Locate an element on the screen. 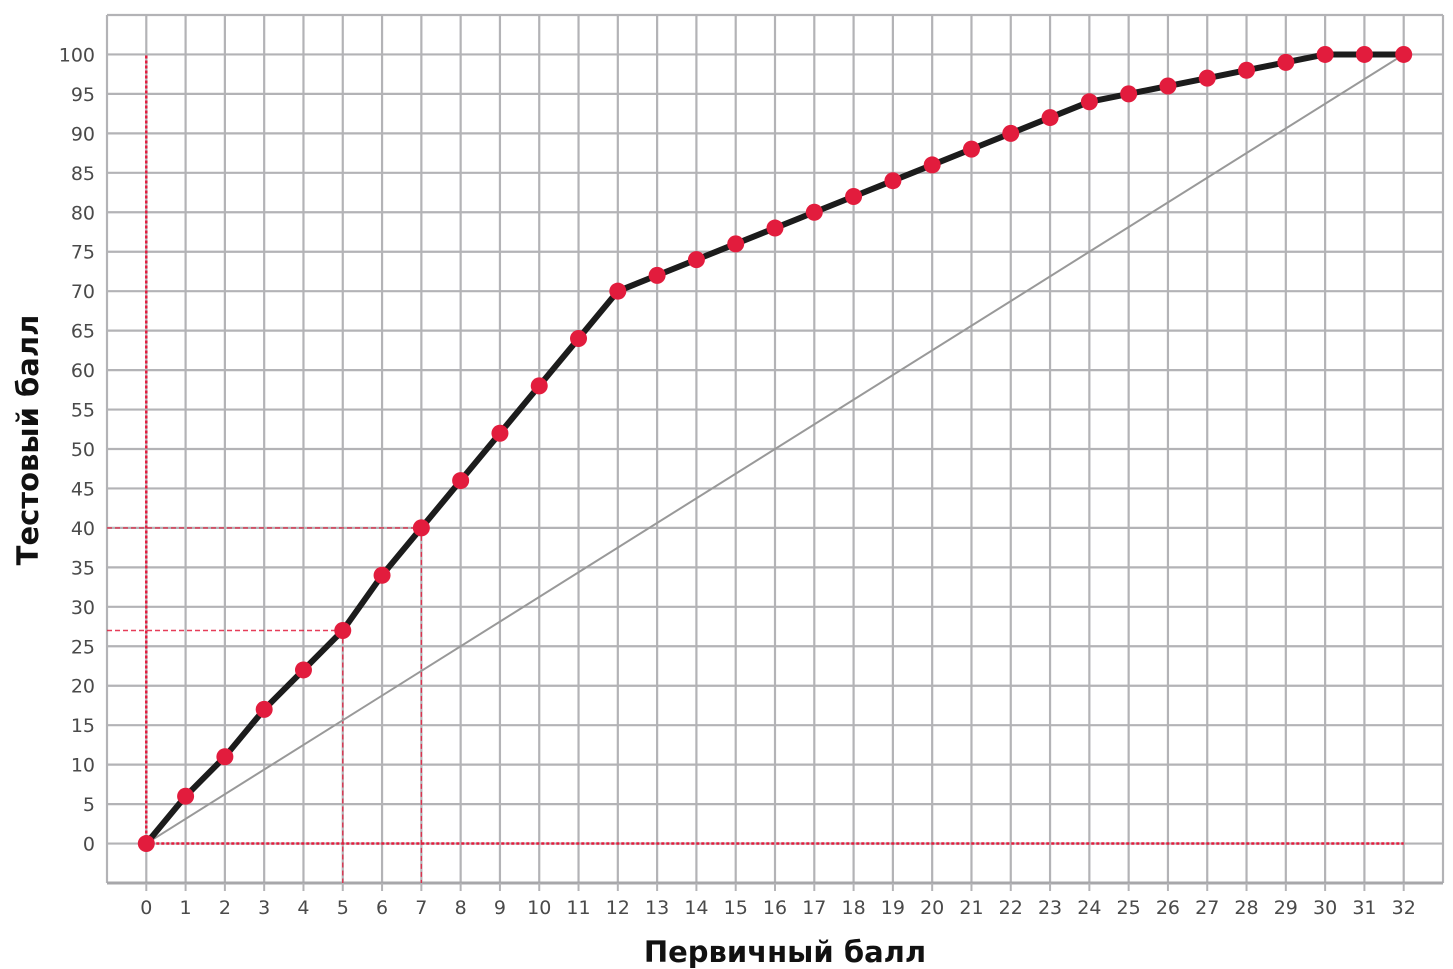 This screenshot has height=969, width=1453. x-tick-label: 25 is located at coordinates (1129, 908).